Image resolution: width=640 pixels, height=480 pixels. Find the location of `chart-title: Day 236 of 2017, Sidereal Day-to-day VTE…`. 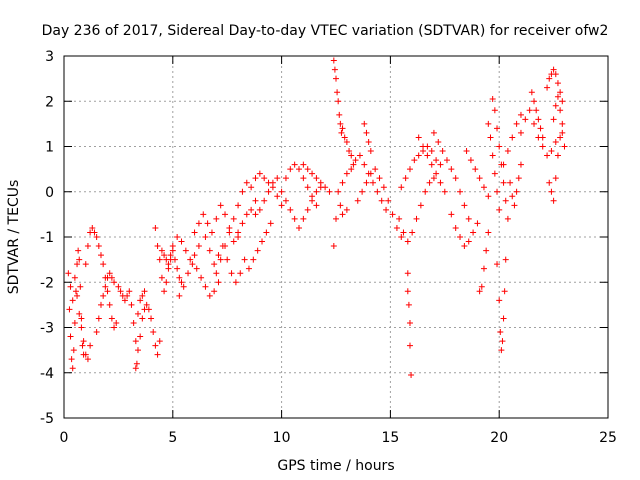

chart-title: Day 236 of 2017, Sidereal Day-to-day VTE… is located at coordinates (325, 31).